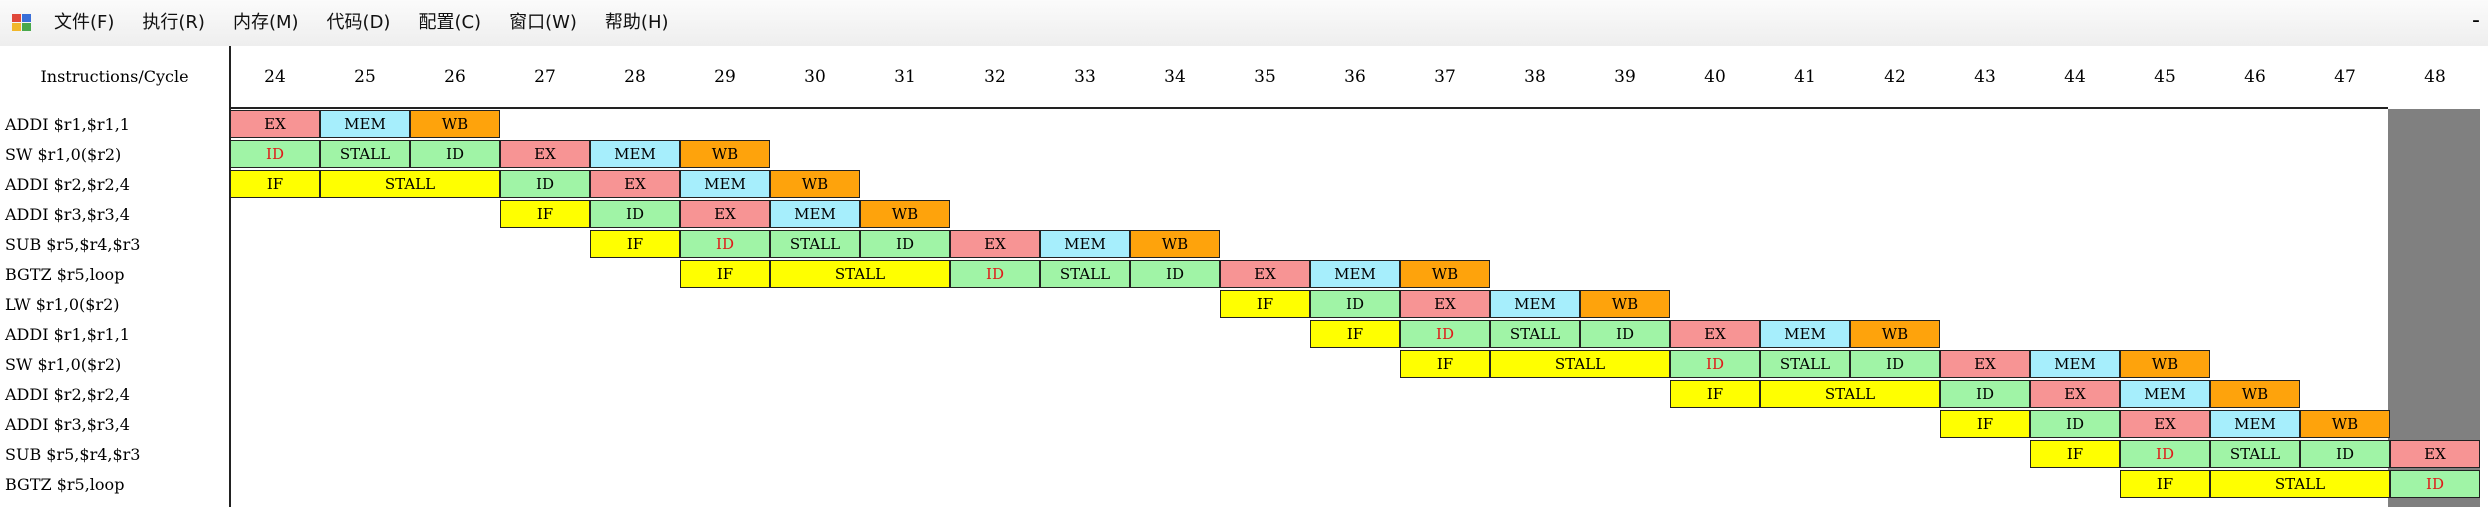  I want to click on cycle-header: 48, so click(2435, 76).